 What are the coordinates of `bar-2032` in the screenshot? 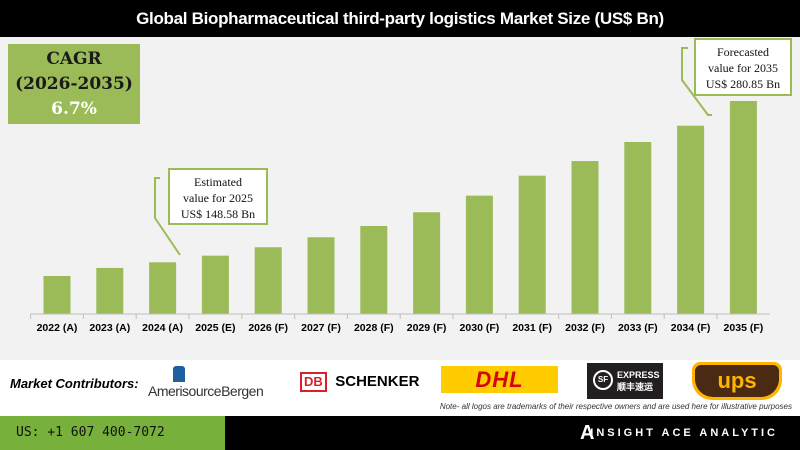 It's located at (585, 237).